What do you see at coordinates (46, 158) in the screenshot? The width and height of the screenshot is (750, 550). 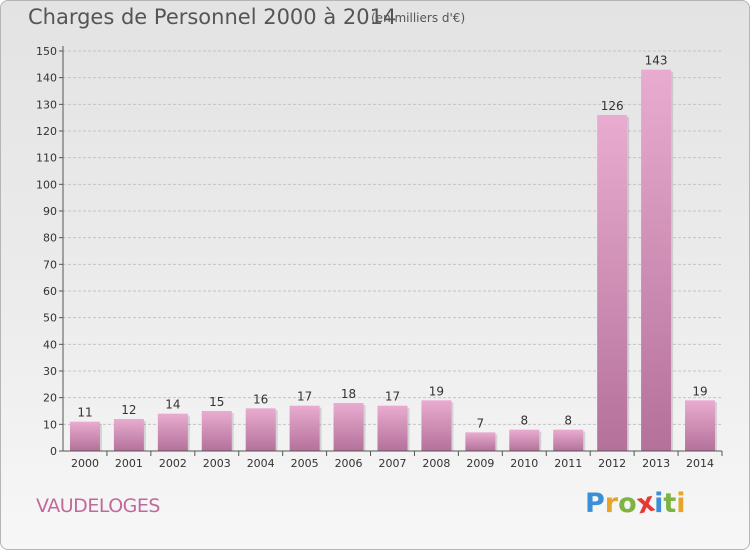 I see `y-tick-label: 110` at bounding box center [46, 158].